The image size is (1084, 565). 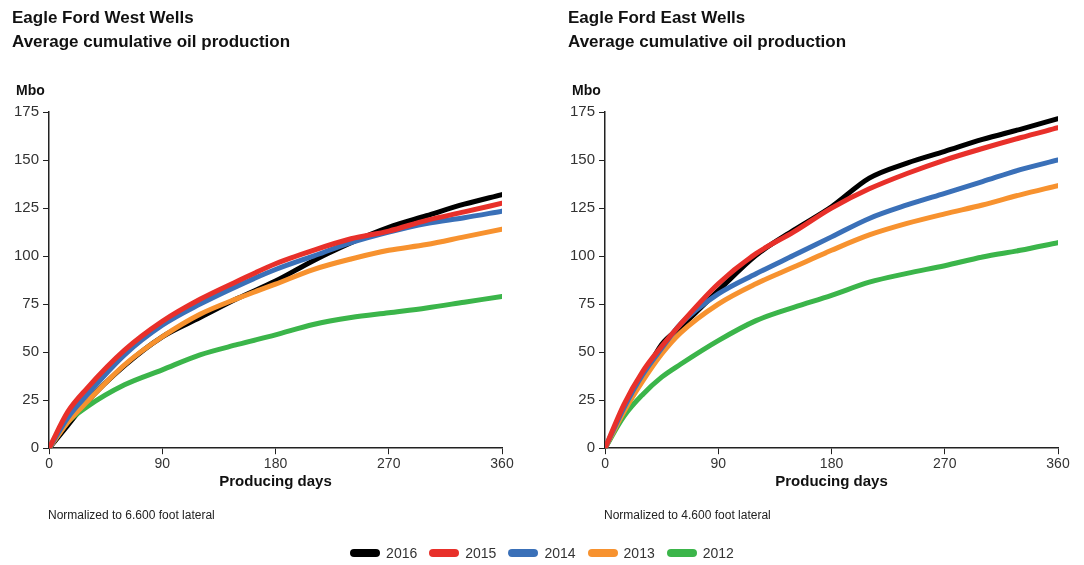 I want to click on chart-title: Eagle Ford East Wells Average cumulative oil production, so click(x=707, y=30).